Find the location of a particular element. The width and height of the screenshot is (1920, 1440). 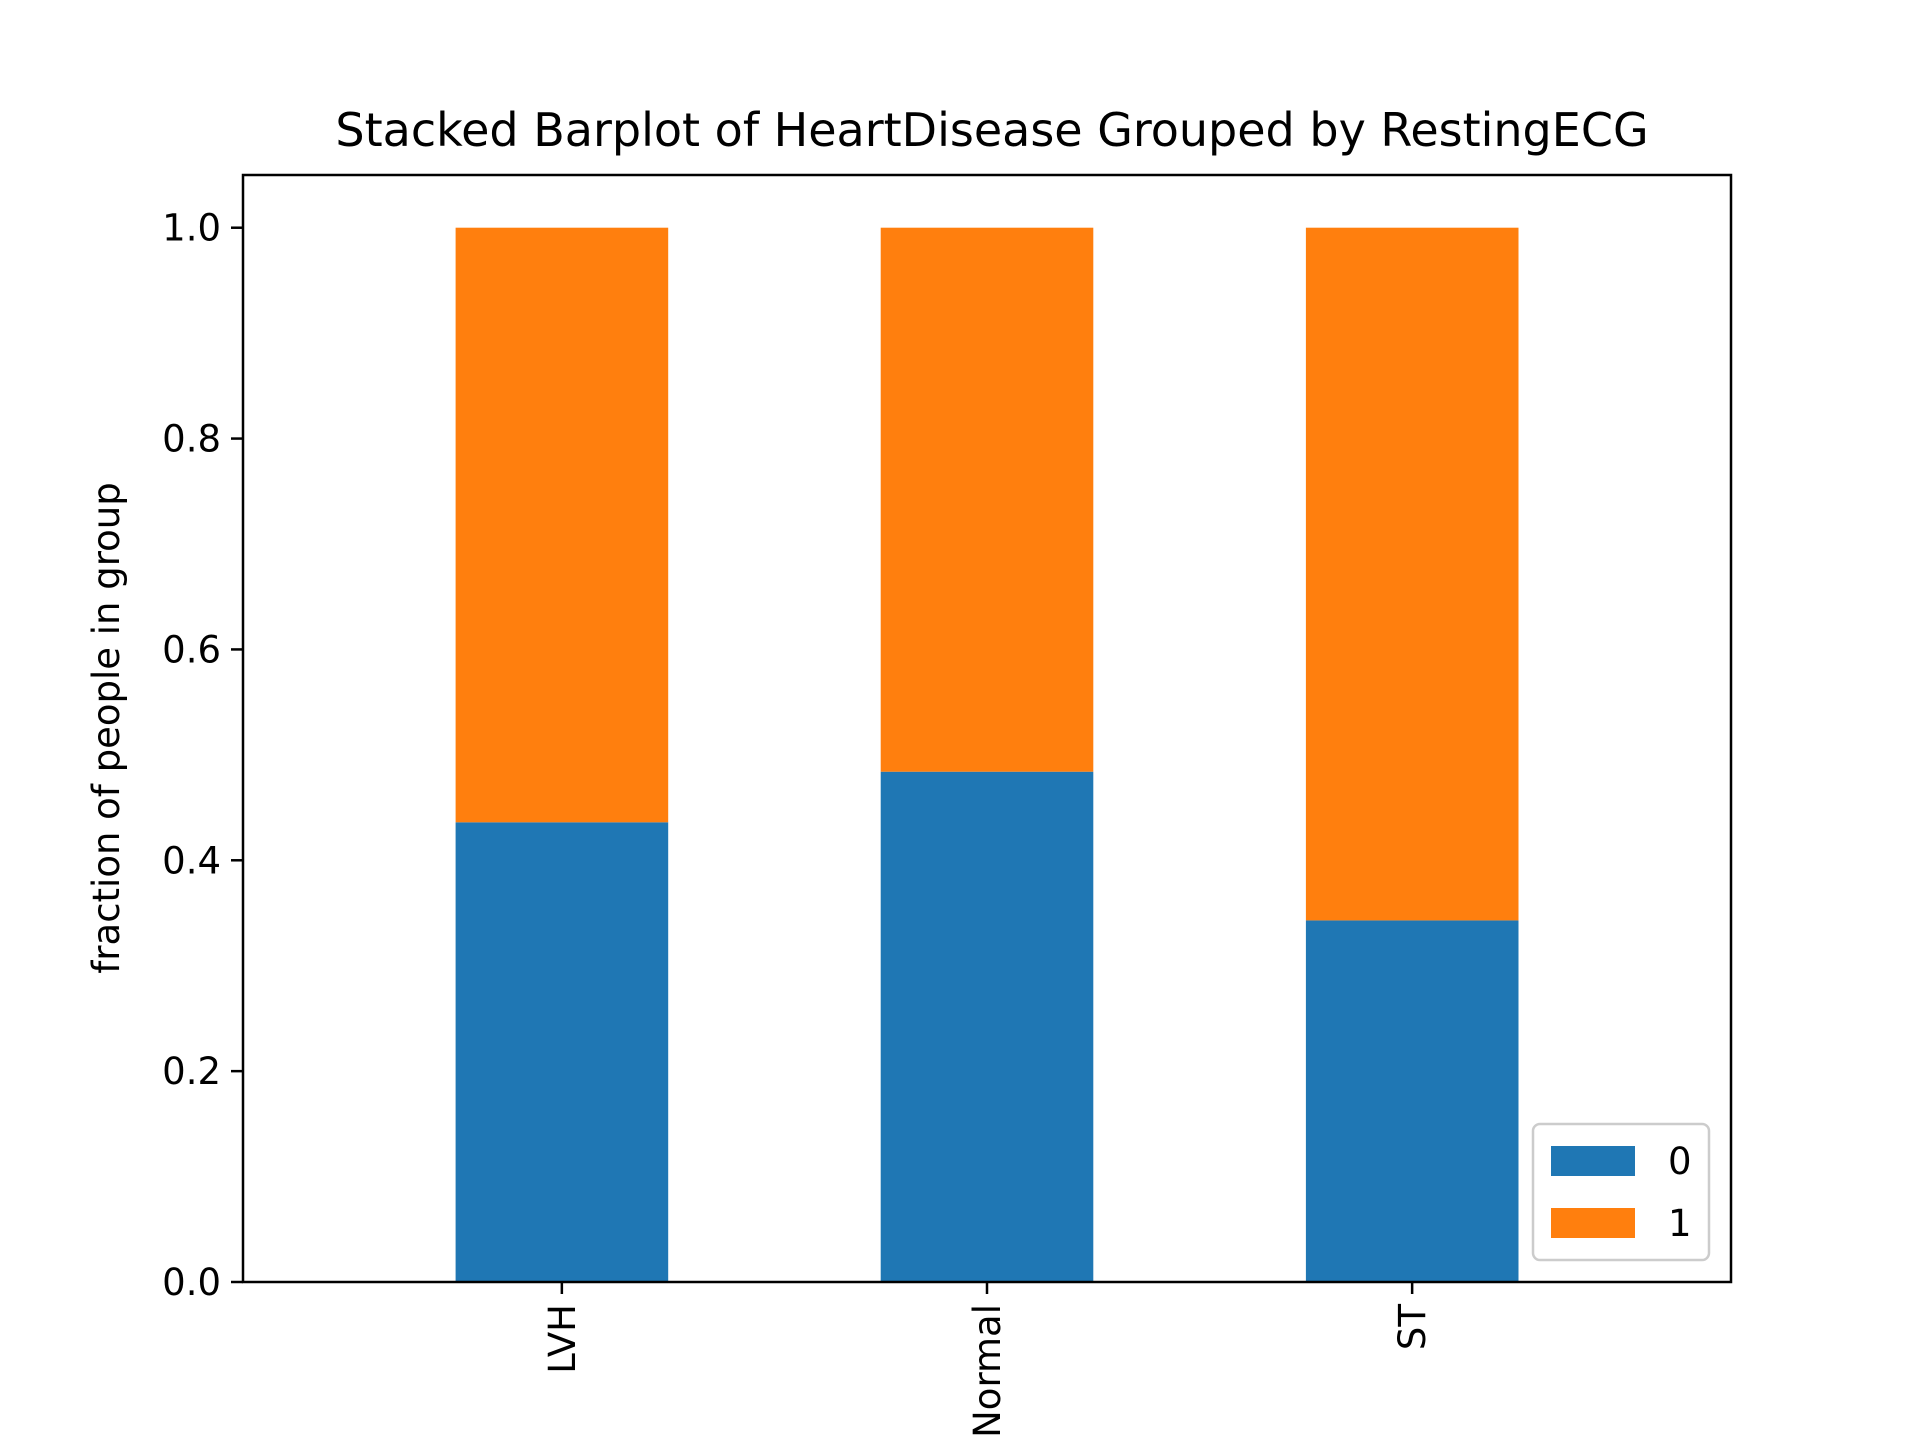

x-tick-label-lvh: LVH is located at coordinates (562, 1339).